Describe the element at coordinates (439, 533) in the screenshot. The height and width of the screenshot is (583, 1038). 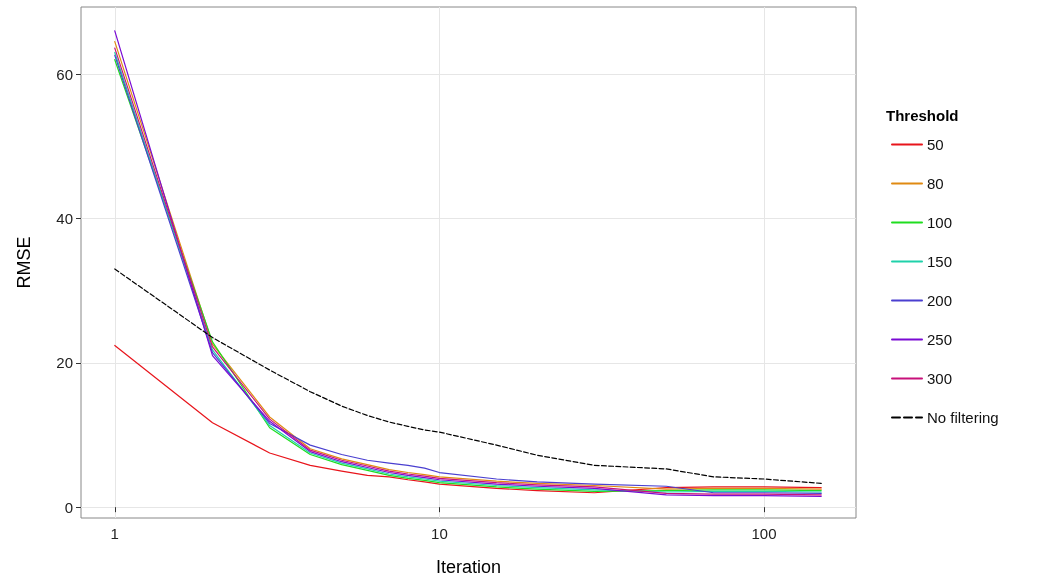
I see `x-tick-label: 10` at that location.